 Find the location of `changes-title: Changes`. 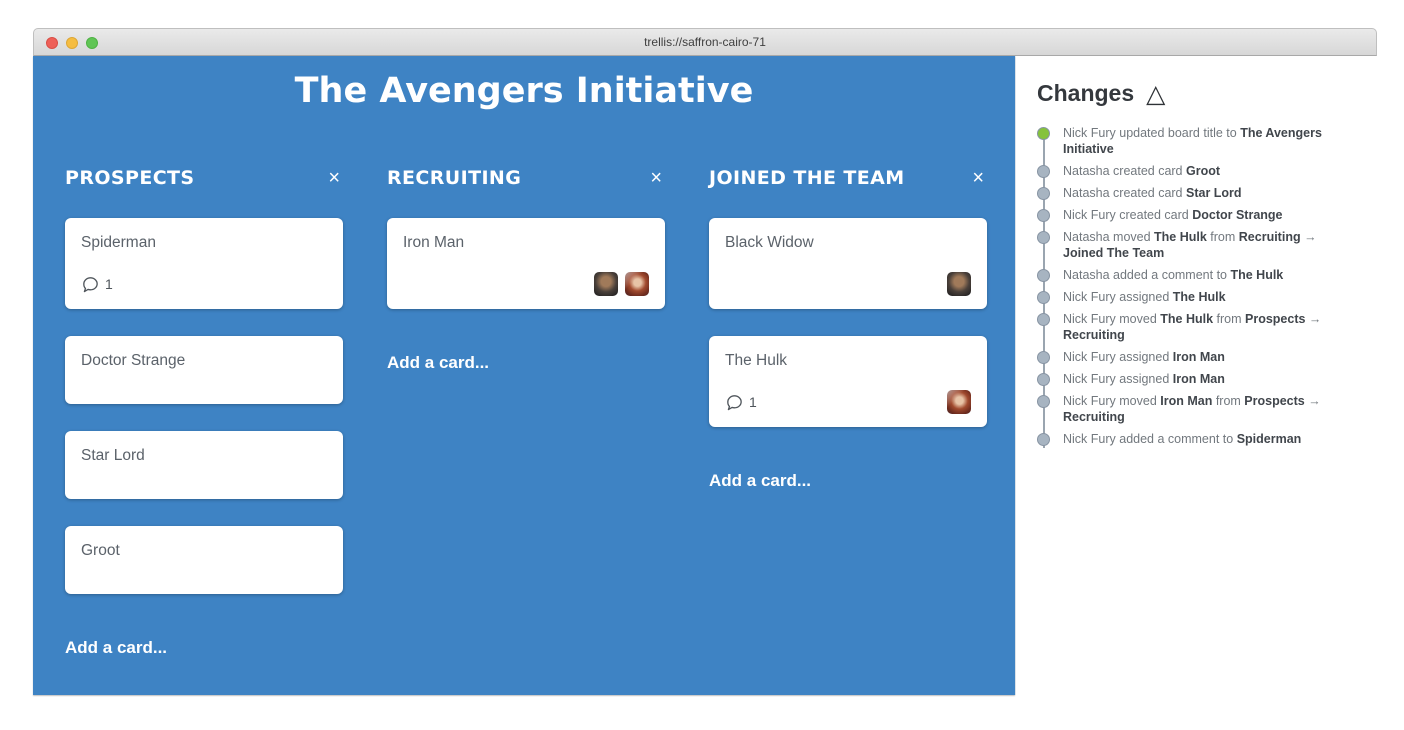

changes-title: Changes is located at coordinates (1086, 93).